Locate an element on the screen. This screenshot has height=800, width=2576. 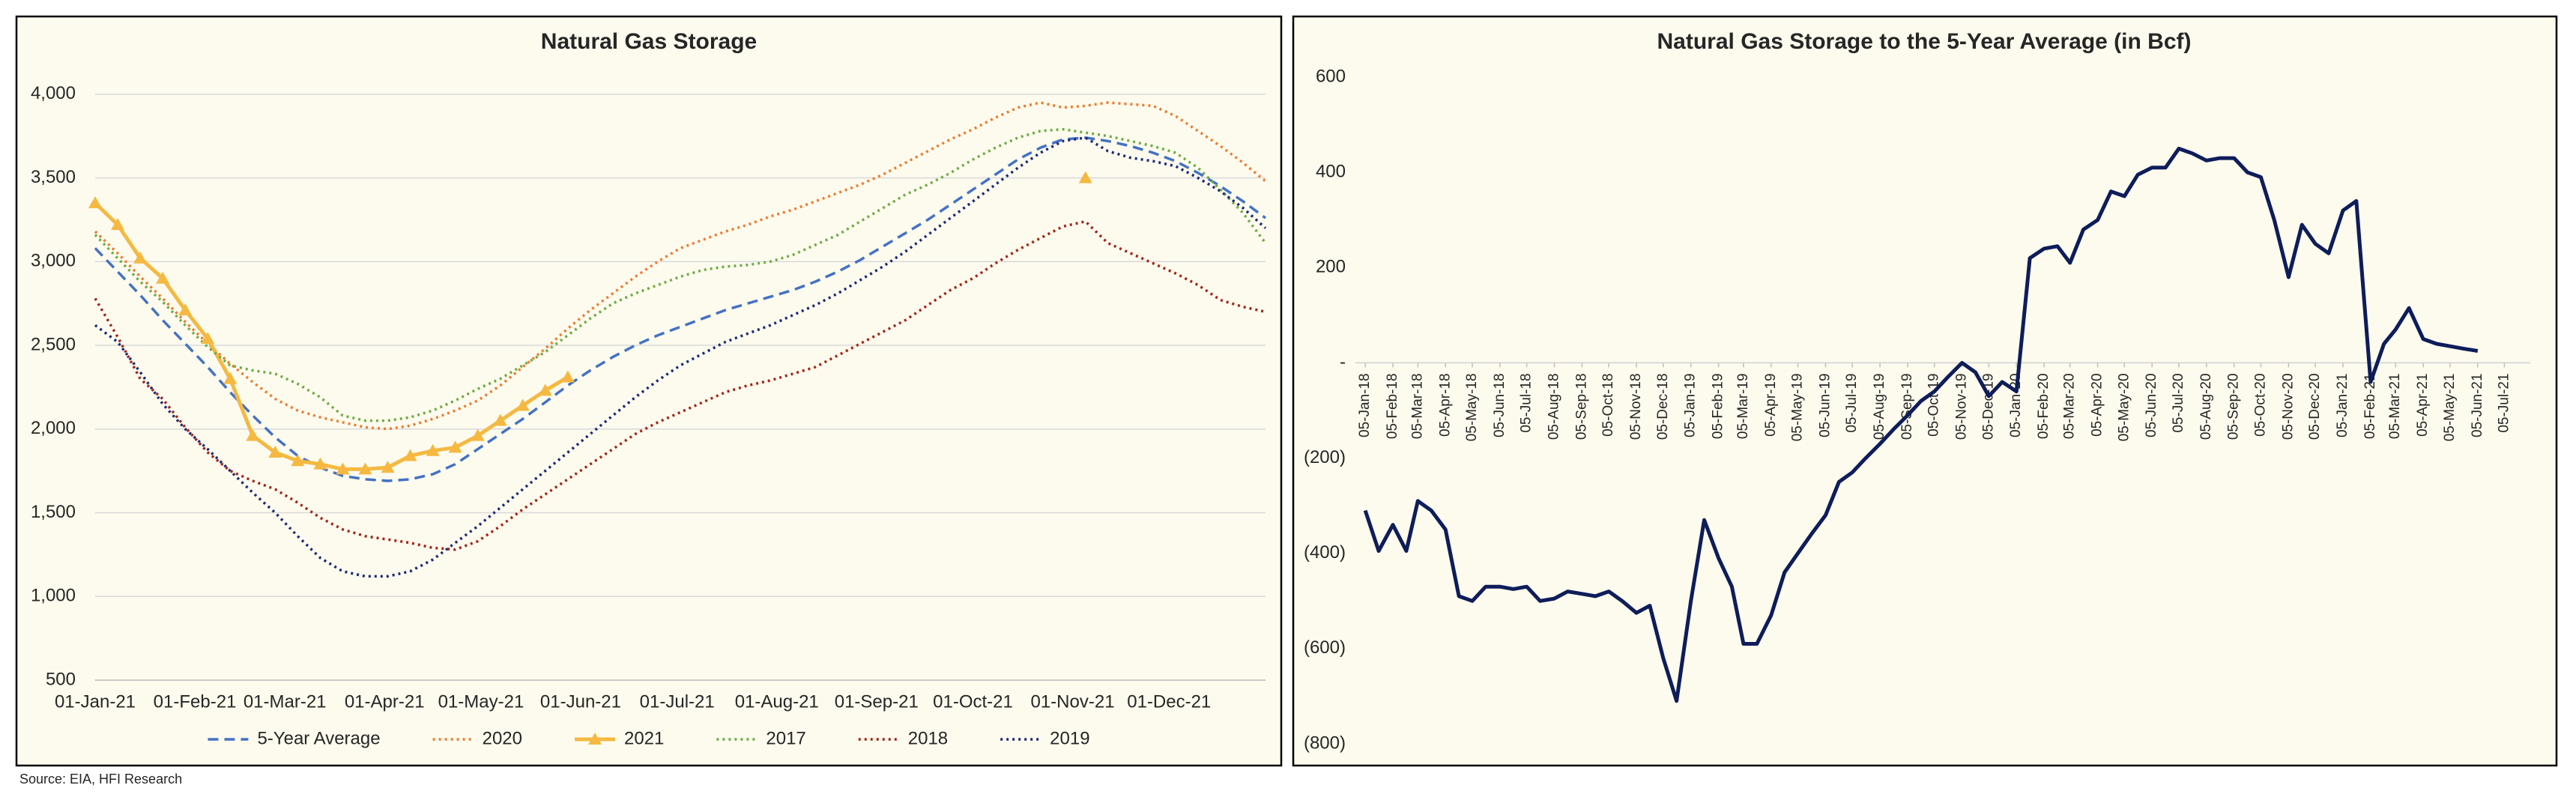
x-tick-label: 05-Nov-20 is located at coordinates (2288, 407).